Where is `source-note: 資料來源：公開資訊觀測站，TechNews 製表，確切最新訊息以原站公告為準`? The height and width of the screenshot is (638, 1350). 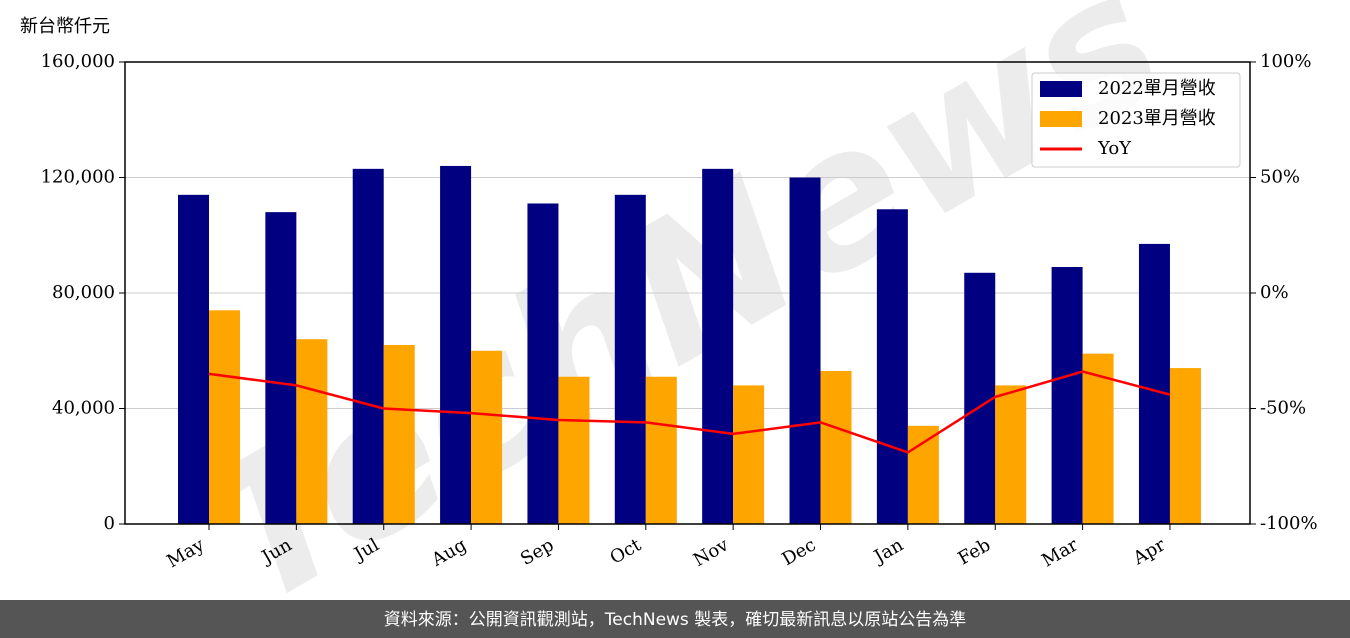 source-note: 資料來源：公開資訊觀測站，TechNews 製表，確切最新訊息以原站公告為準 is located at coordinates (675, 620).